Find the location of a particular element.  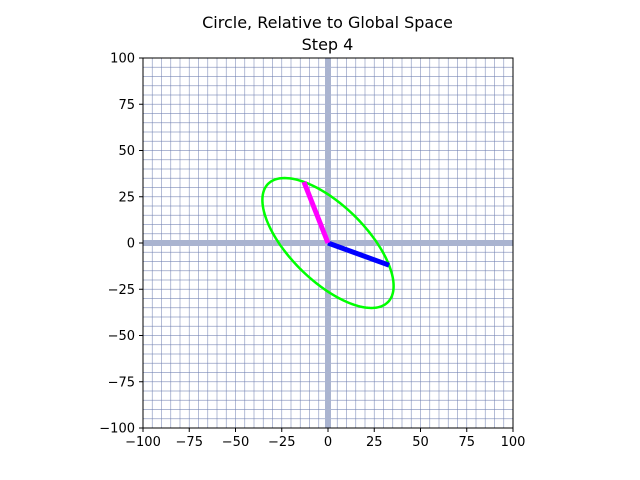

x-tick-label: 0 is located at coordinates (328, 442).